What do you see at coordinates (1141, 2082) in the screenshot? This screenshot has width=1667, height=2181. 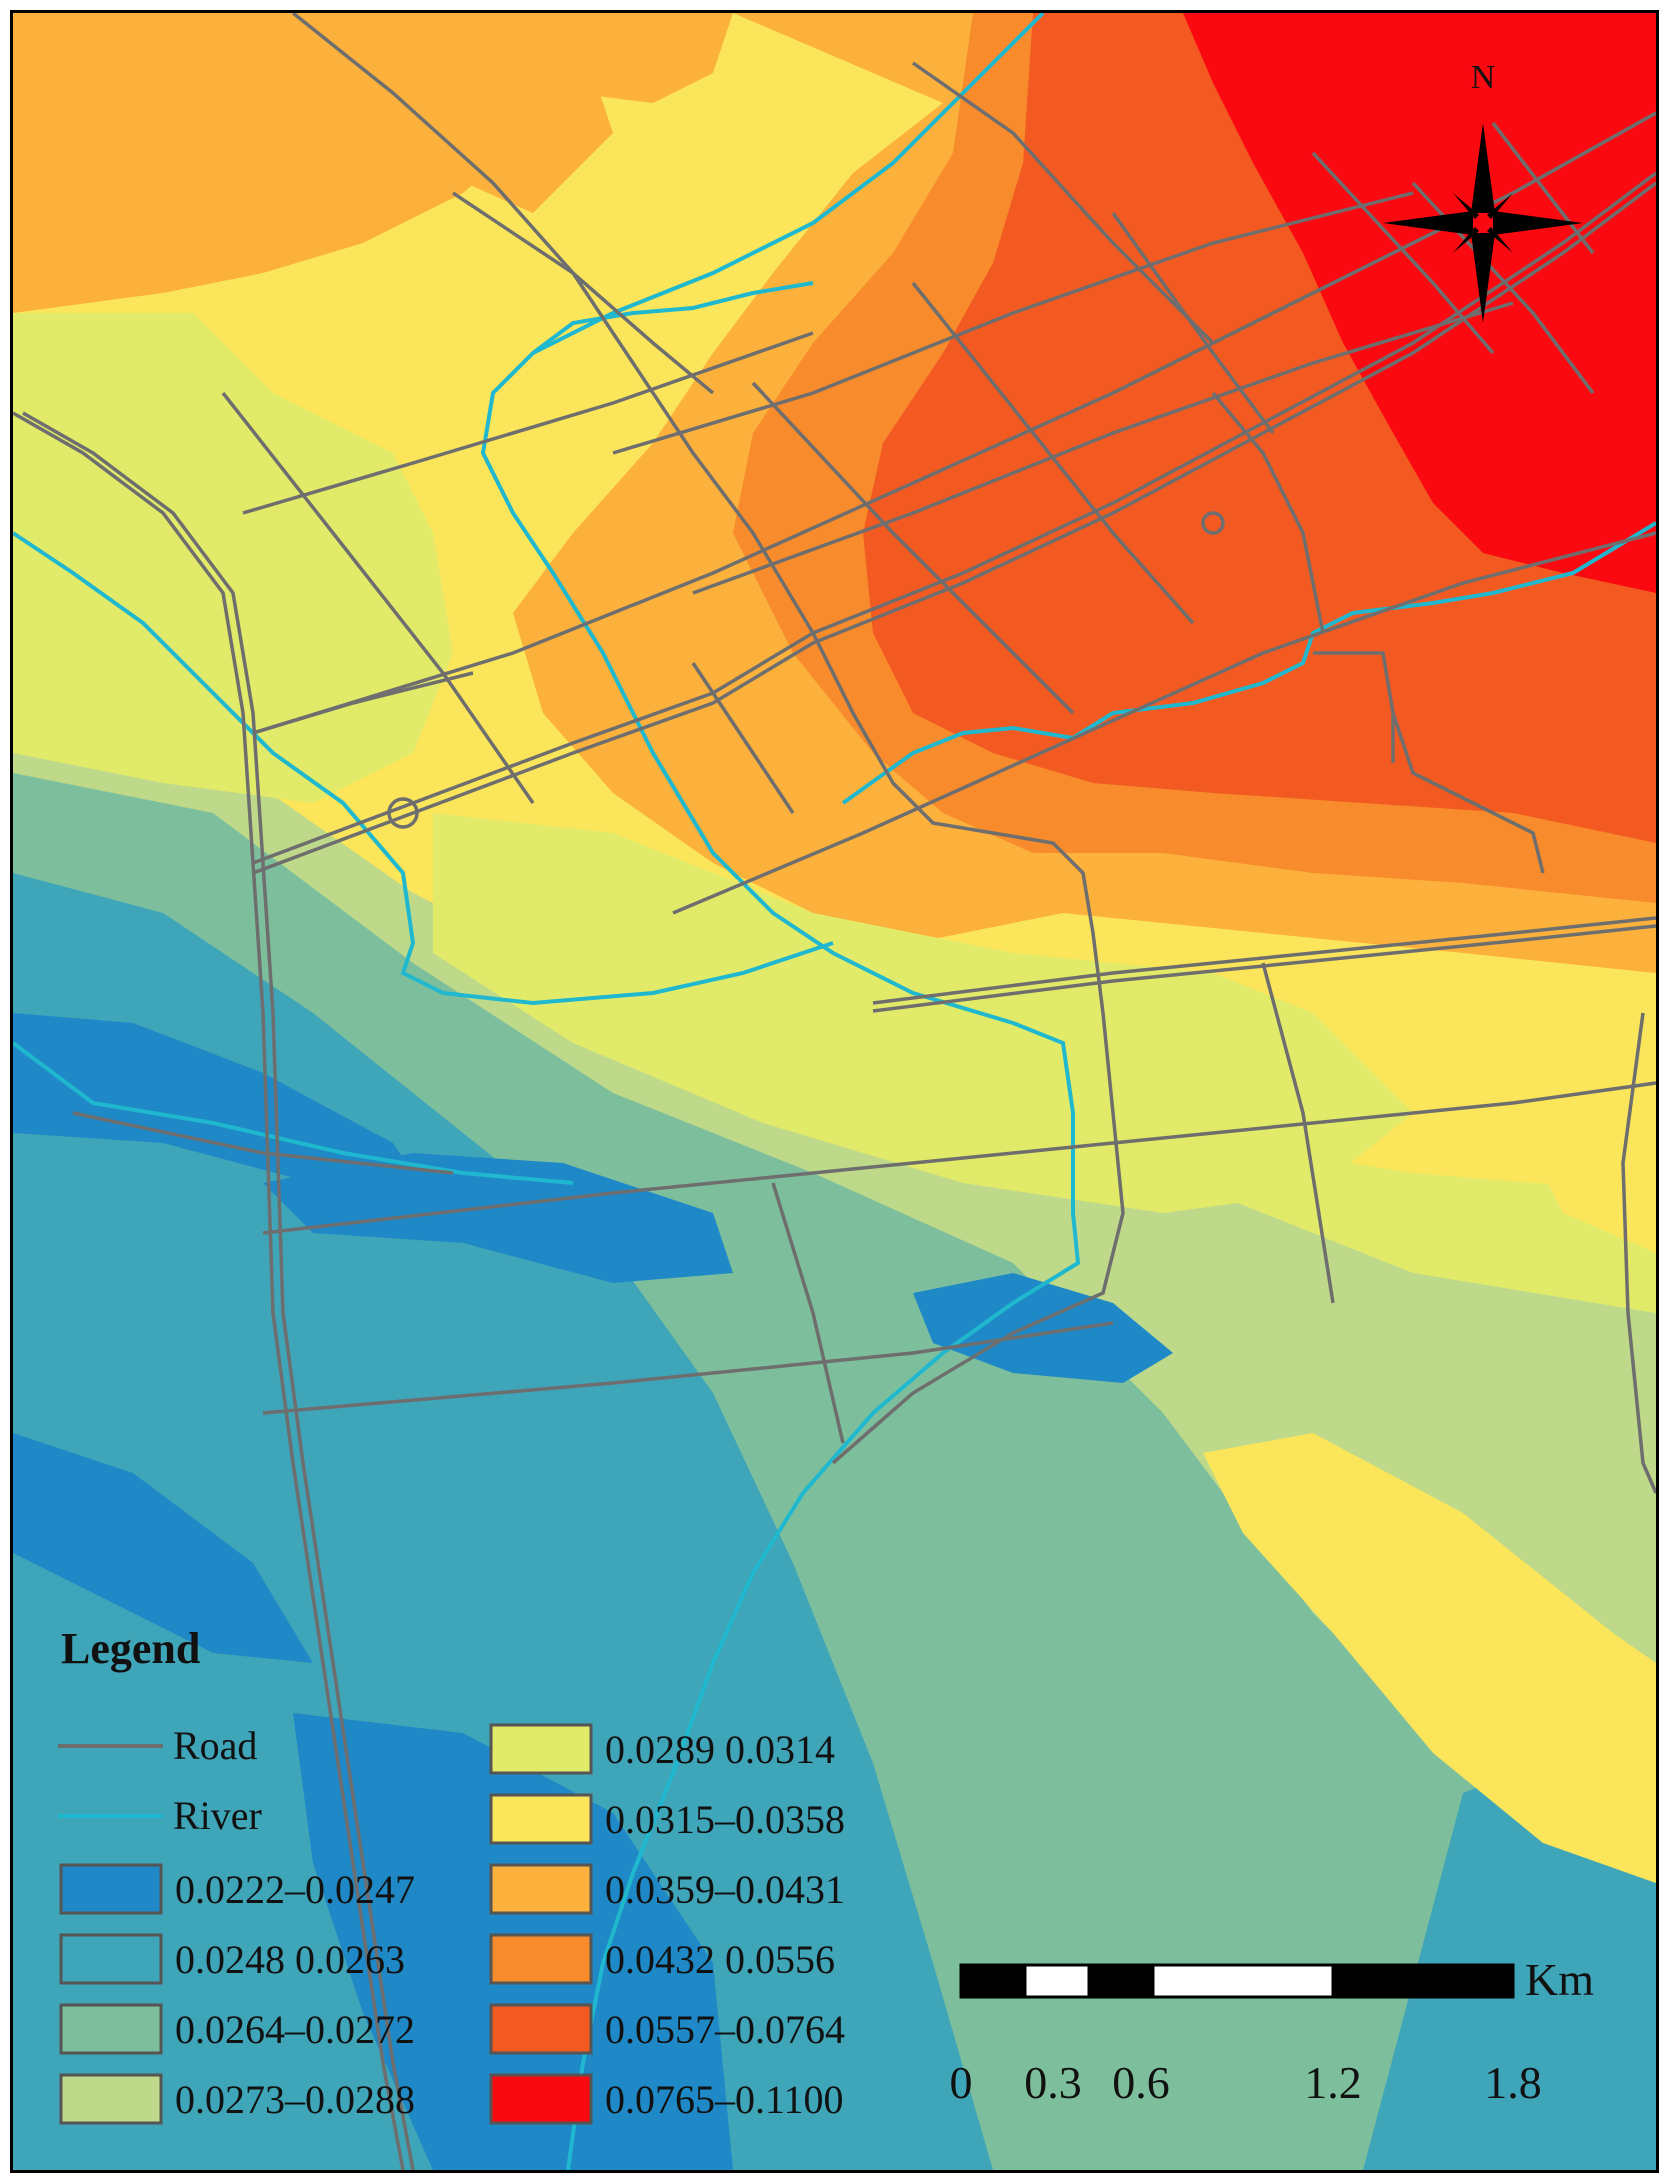 I see `scale-tick-2: 0.6` at bounding box center [1141, 2082].